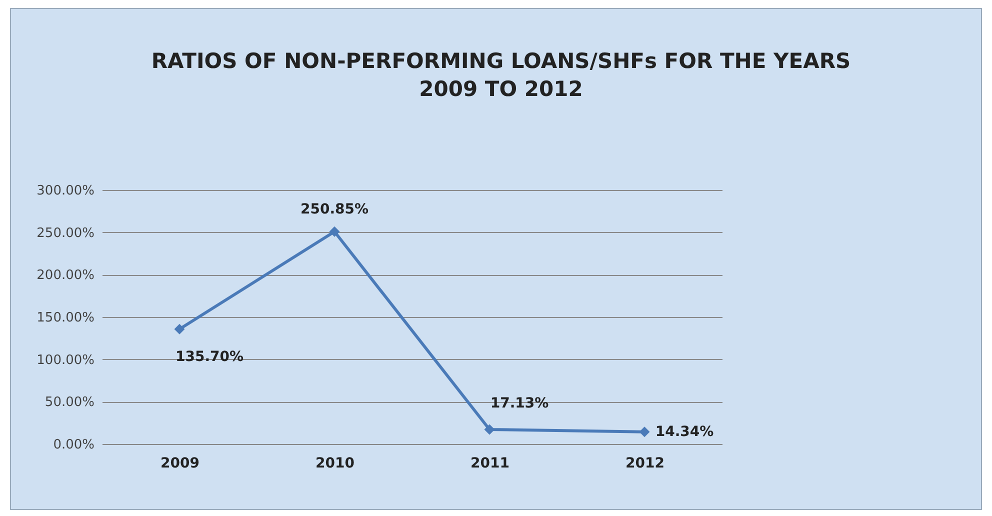 Image resolution: width=992 pixels, height=516 pixels. I want to click on y-tick-label: 250.00%, so click(65, 233).